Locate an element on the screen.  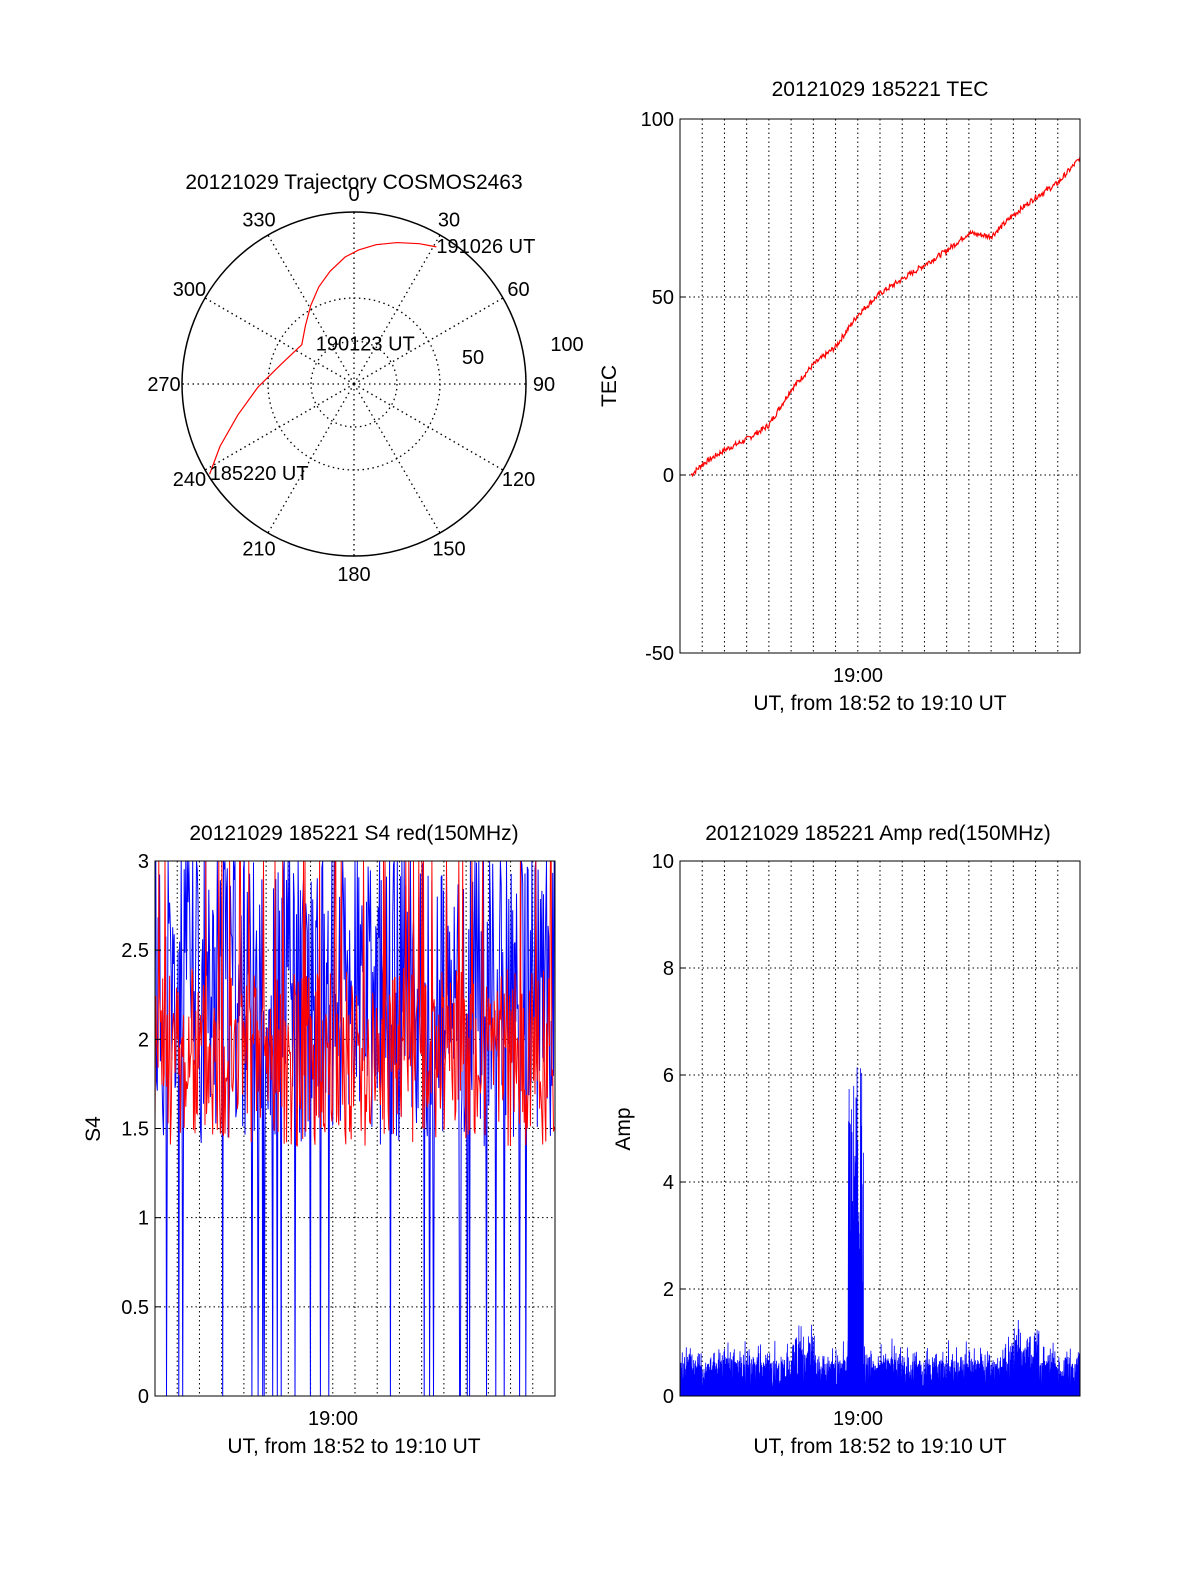
y-tick-label-100: 100 is located at coordinates (657, 120).